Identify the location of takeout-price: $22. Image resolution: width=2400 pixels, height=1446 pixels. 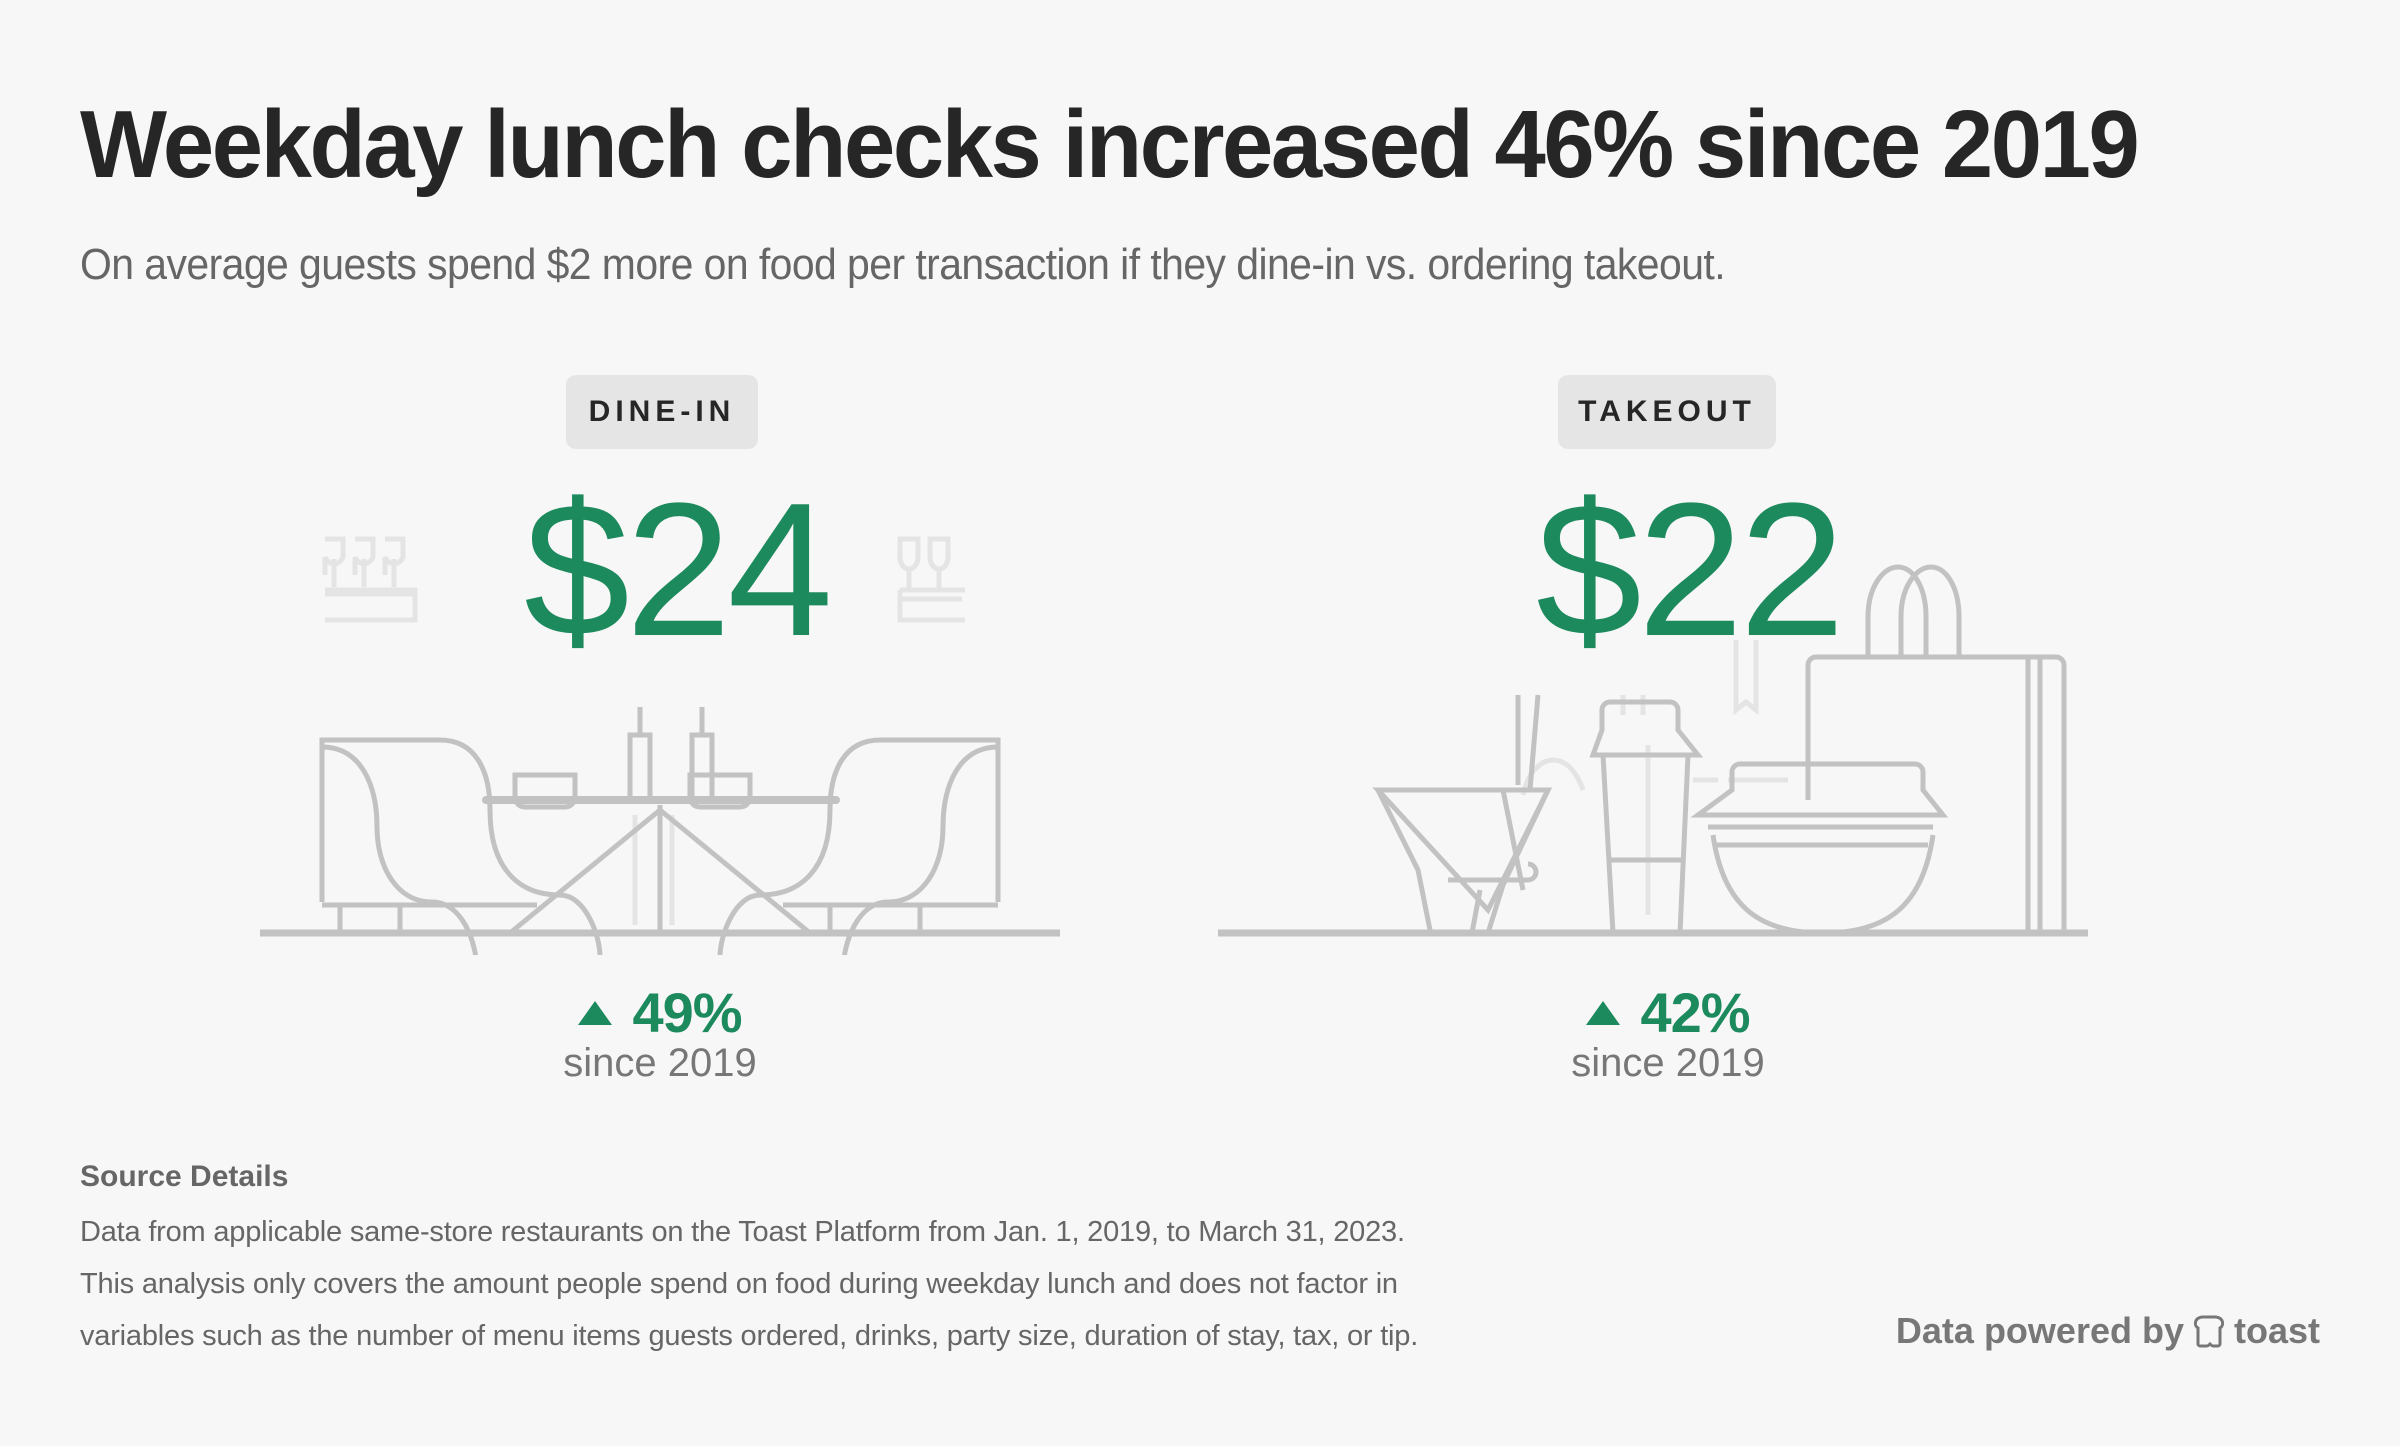
(1690, 570).